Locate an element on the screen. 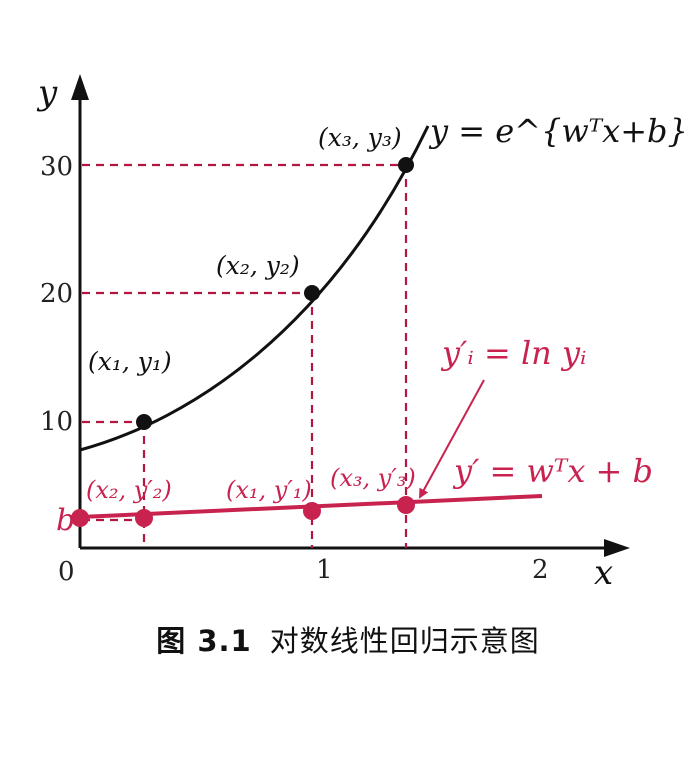  x-tick-label-2: 2 is located at coordinates (540, 570).